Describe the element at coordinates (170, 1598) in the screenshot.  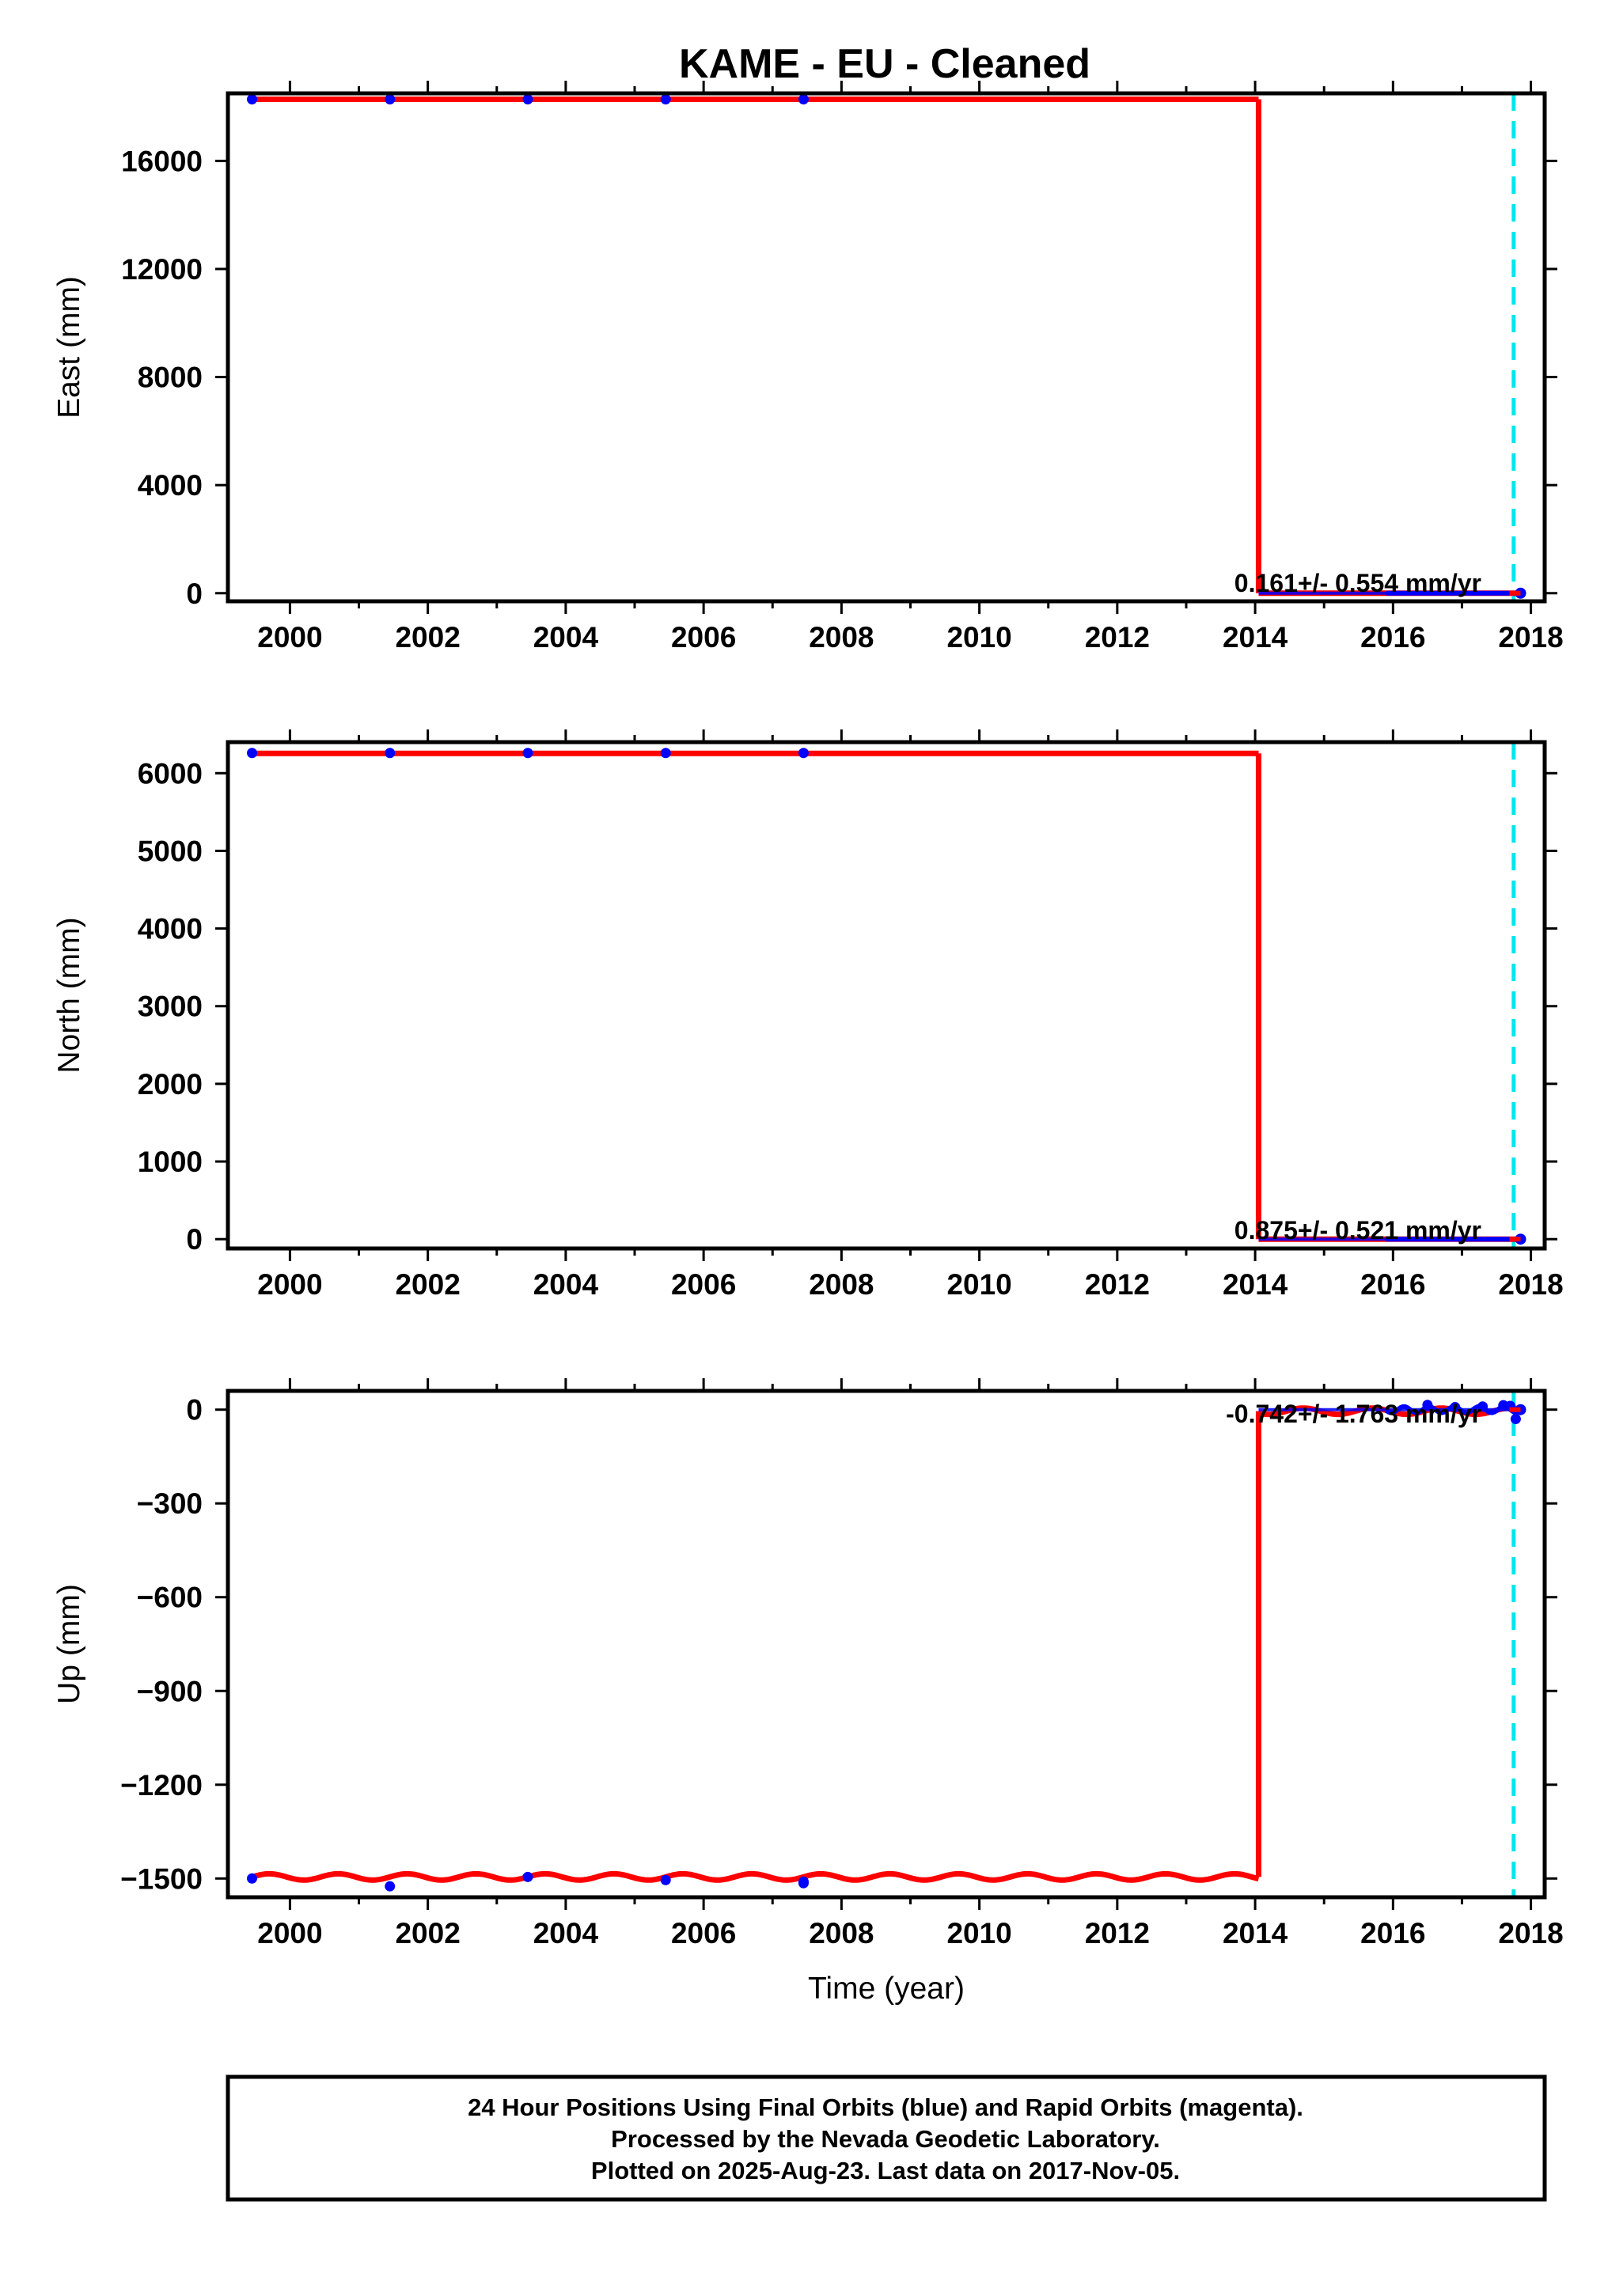
I see `y-tick-label: −600` at that location.